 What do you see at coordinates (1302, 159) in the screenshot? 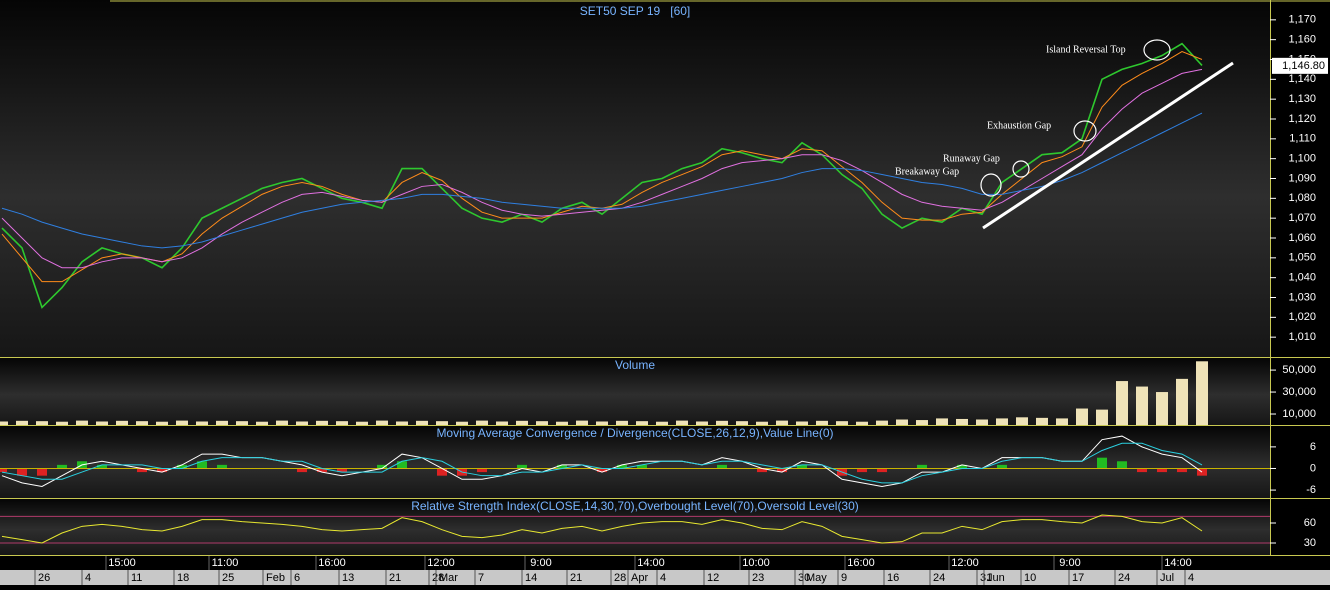
I see `y-tick-label: 1,100` at bounding box center [1302, 159].